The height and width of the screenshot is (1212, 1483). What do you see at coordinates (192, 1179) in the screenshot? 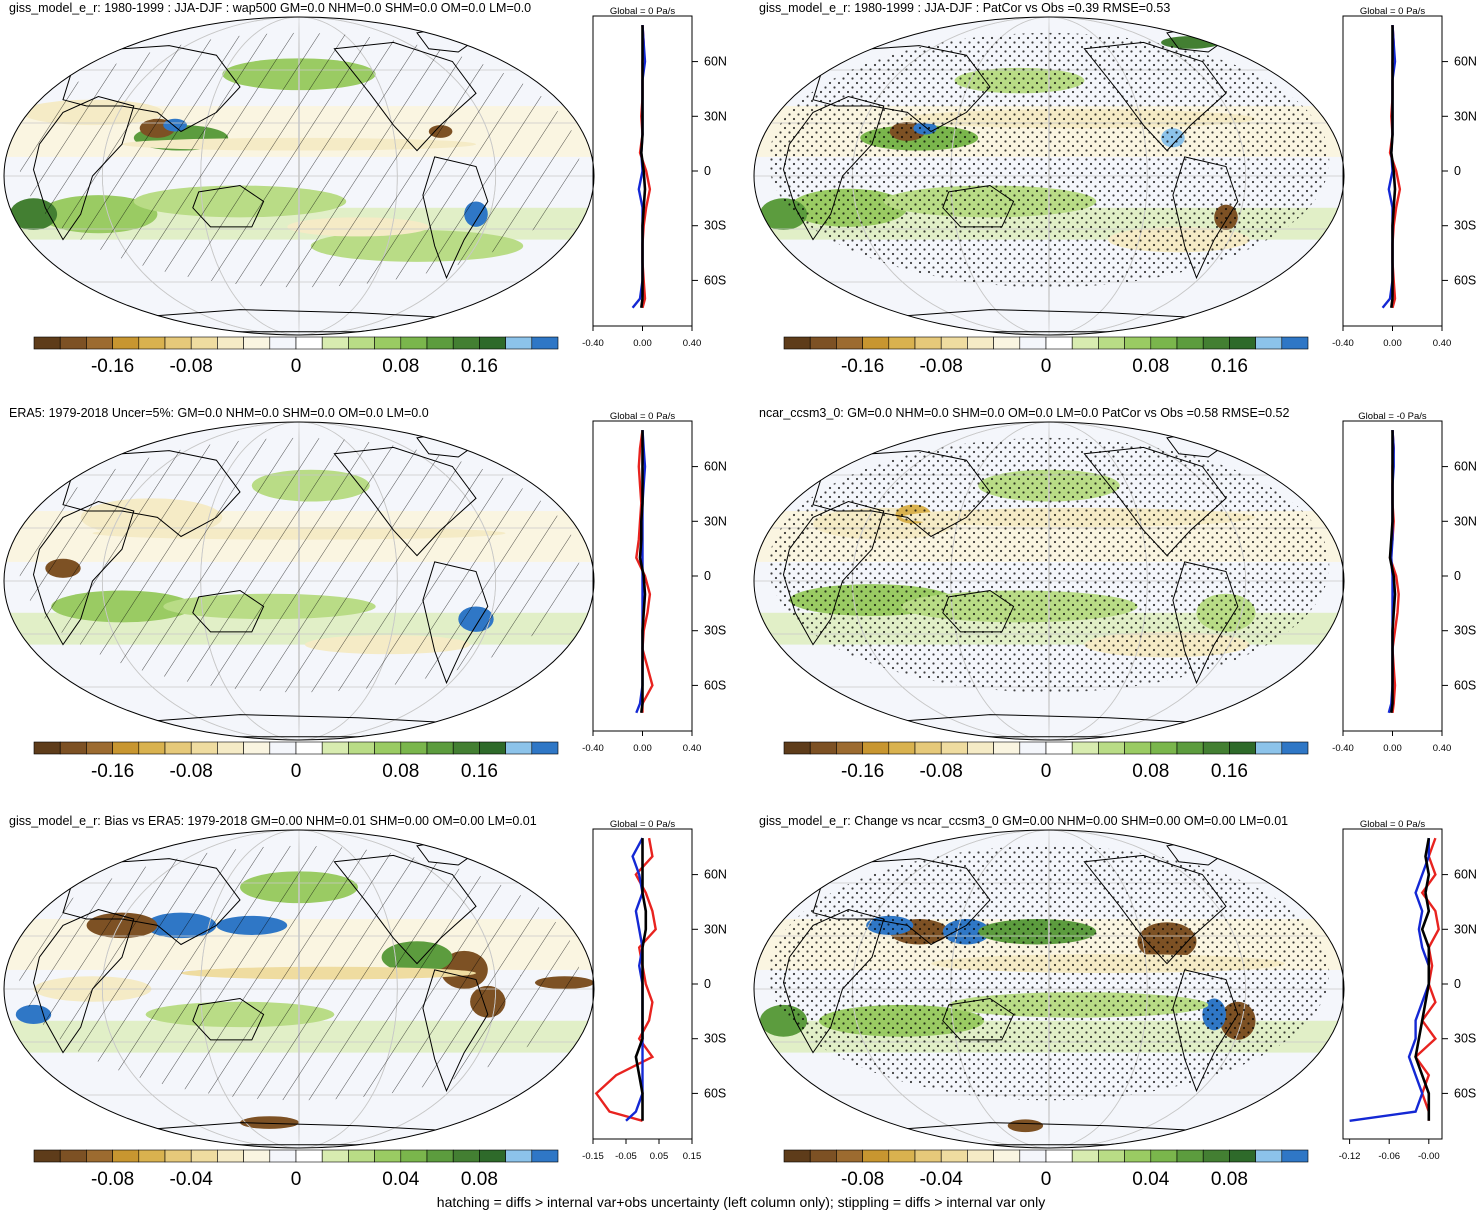
I see `colorbar-label: -0.04` at bounding box center [192, 1179].